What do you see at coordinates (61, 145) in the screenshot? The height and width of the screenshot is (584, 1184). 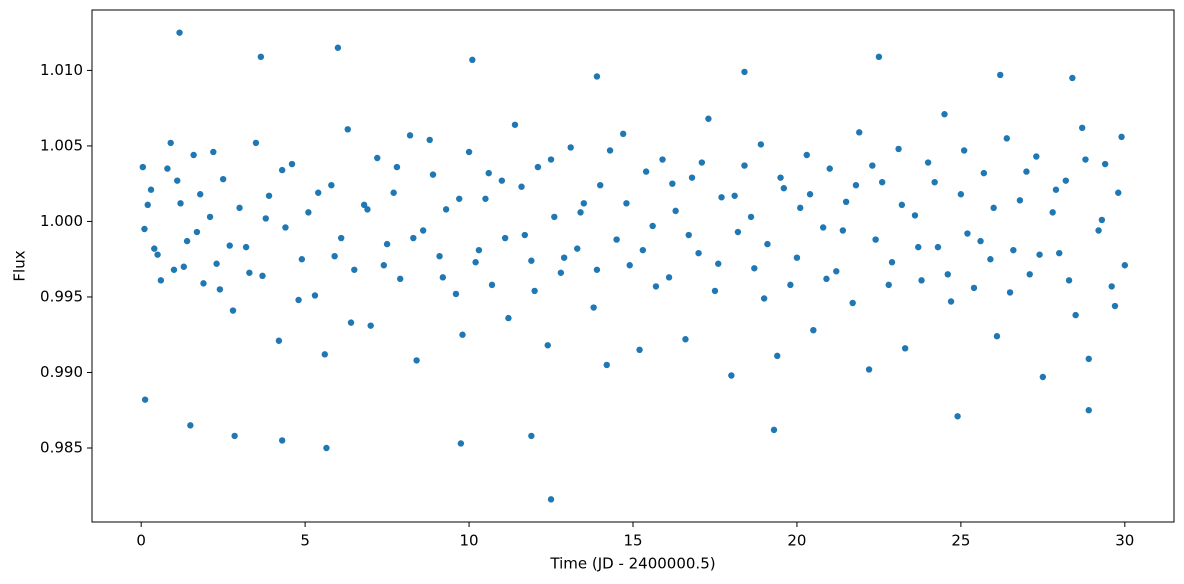 I see `y-tick-label: 1.005` at bounding box center [61, 145].